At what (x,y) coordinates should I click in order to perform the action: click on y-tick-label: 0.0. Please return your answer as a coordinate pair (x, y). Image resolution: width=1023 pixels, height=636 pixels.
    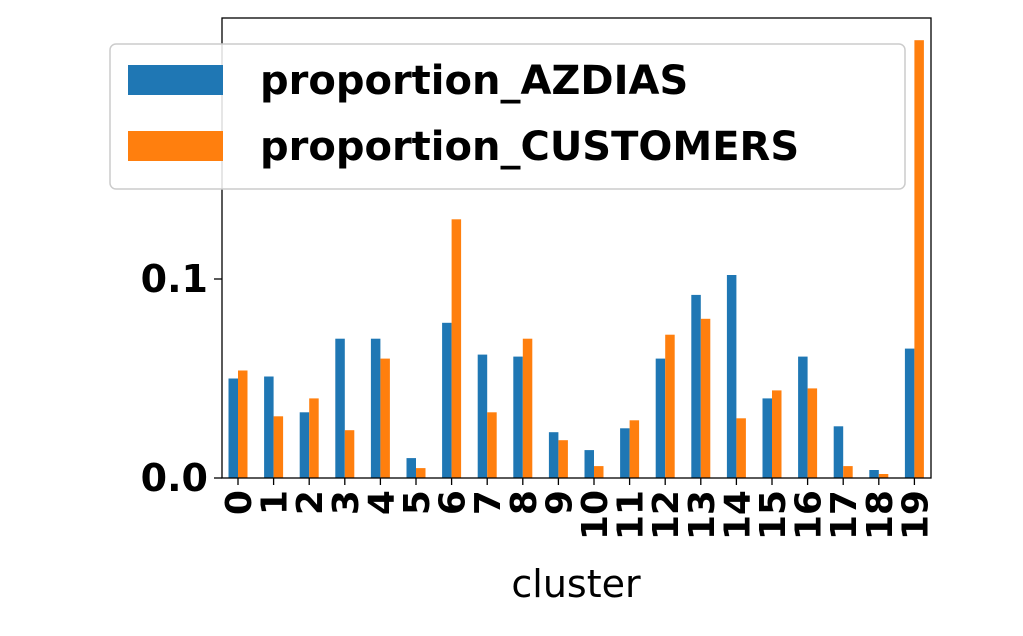
    Looking at the image, I should click on (174, 478).